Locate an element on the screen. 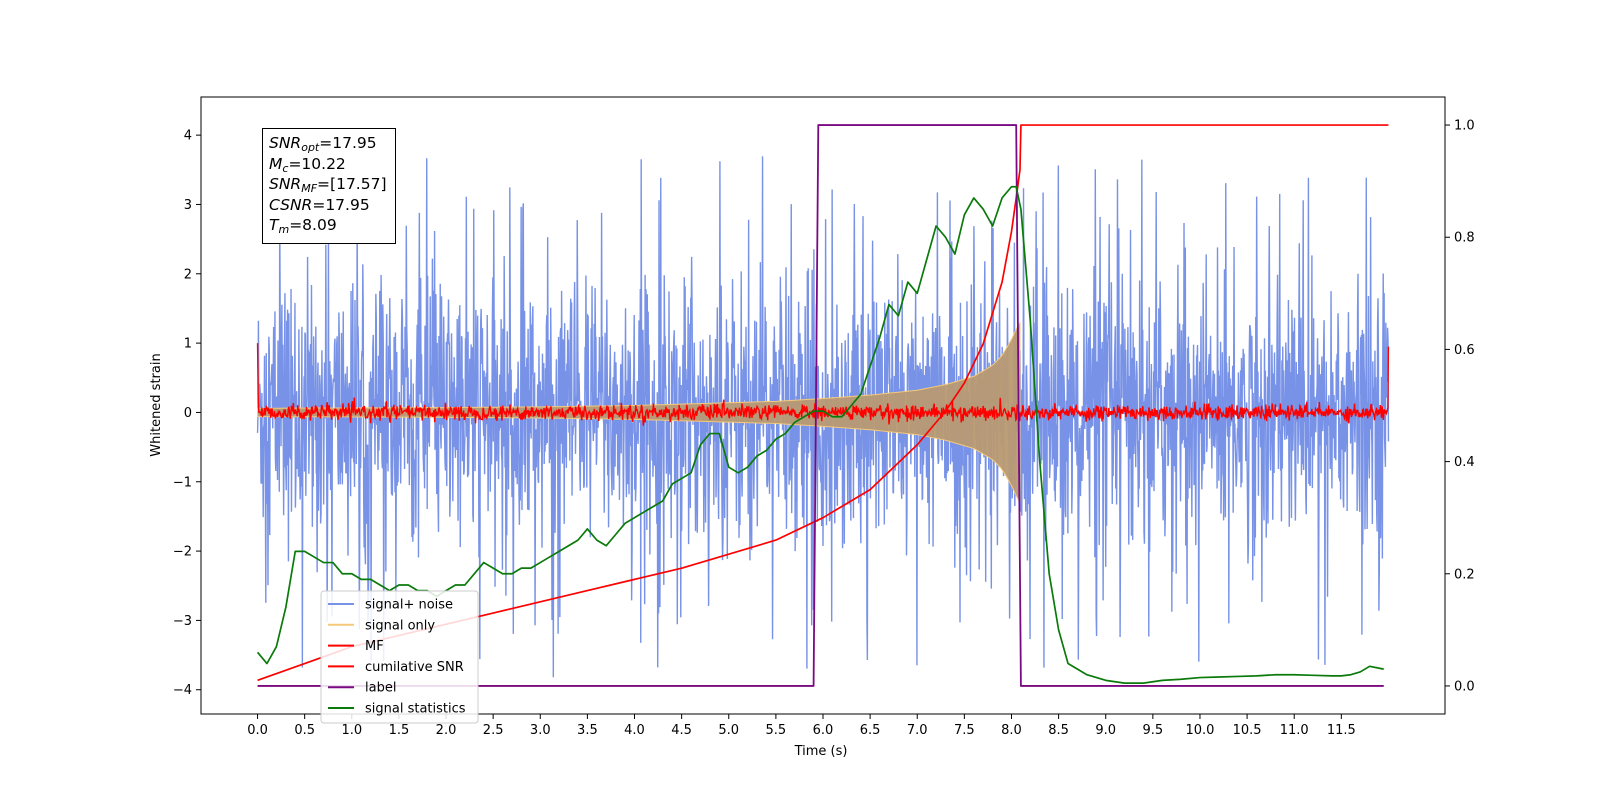  legend-item: MF is located at coordinates (356, 646).